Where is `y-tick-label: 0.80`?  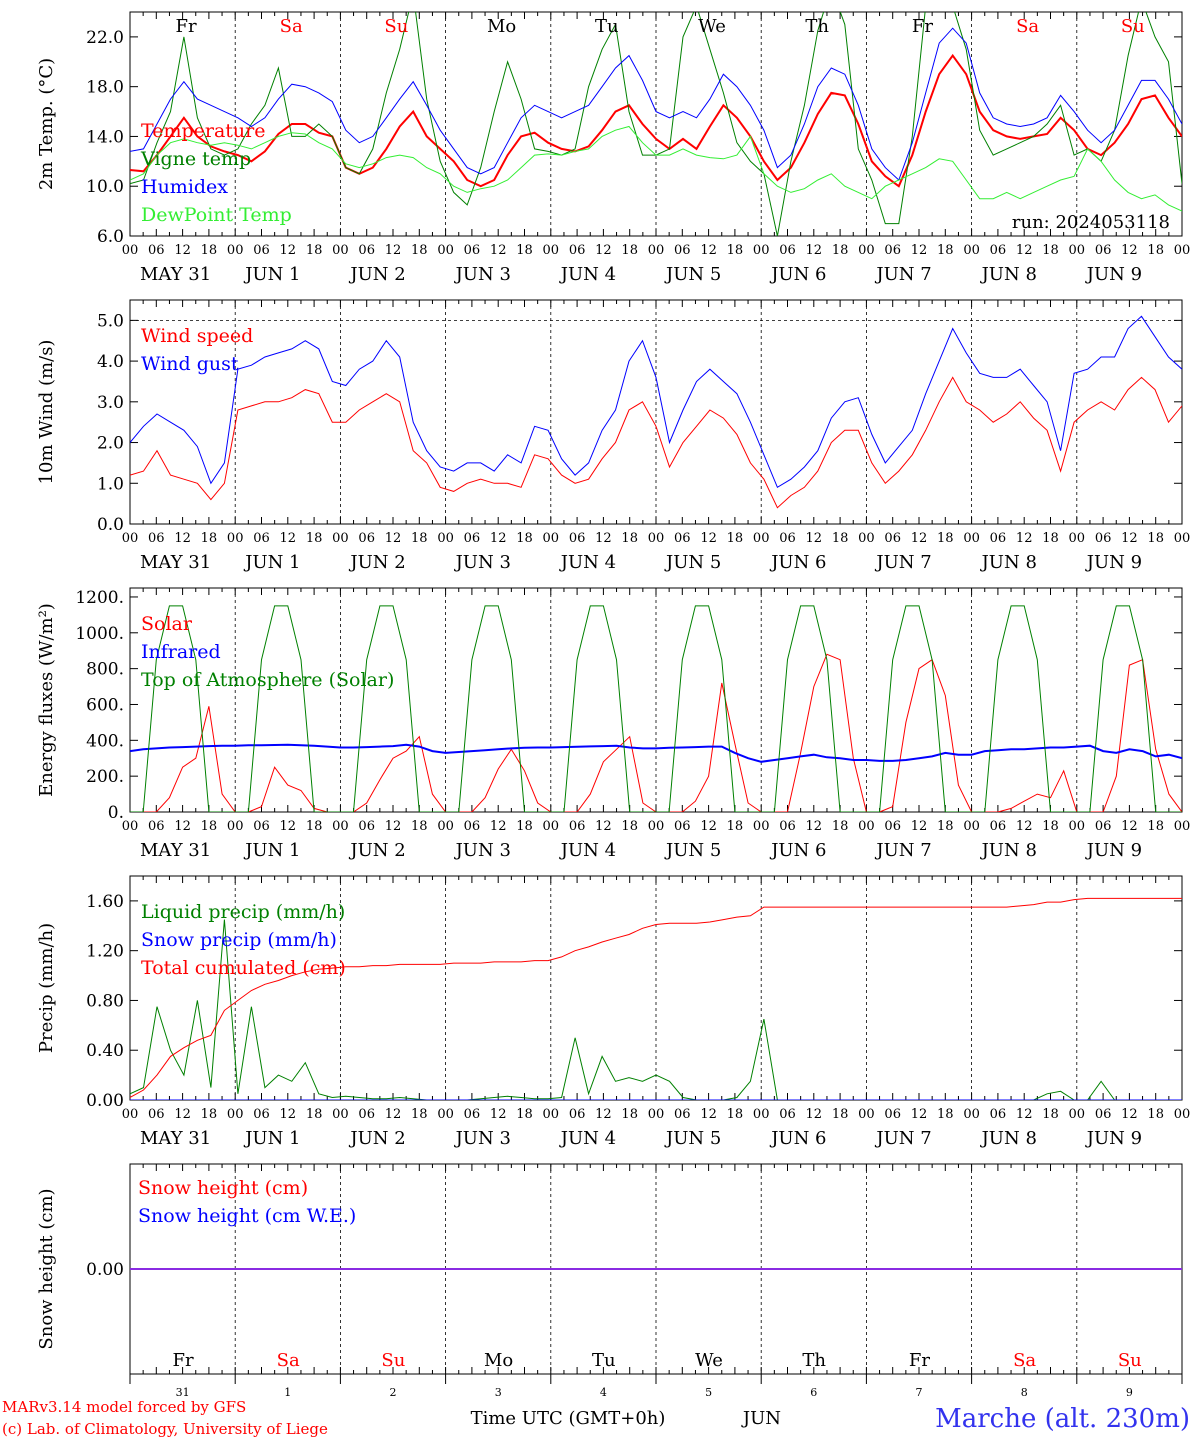
y-tick-label: 0.80 is located at coordinates (105, 1001).